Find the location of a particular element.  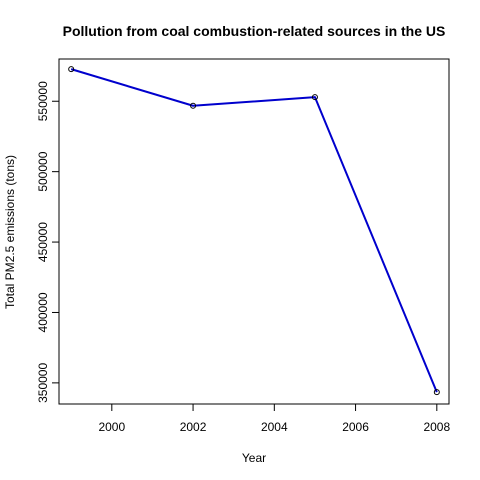

x-tick-label: 2002 is located at coordinates (193, 427).